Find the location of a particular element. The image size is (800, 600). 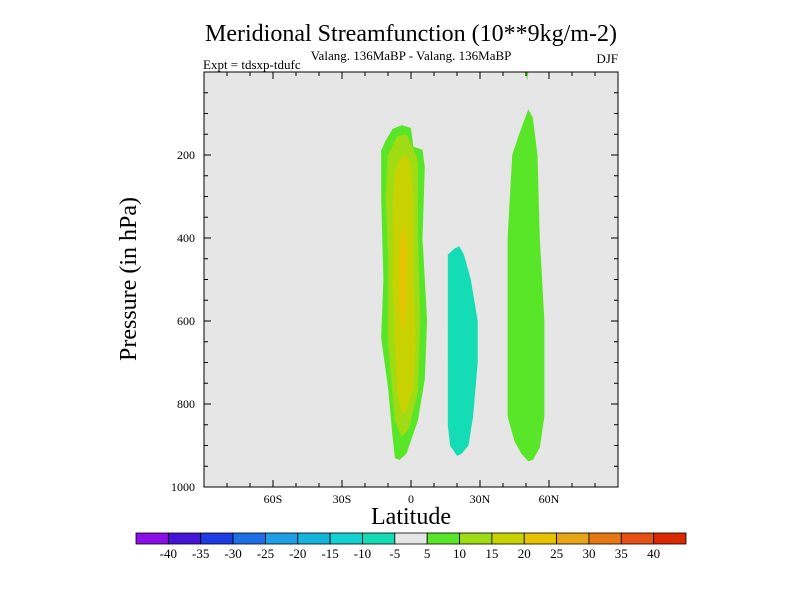

colorbar-label: -25 is located at coordinates (265, 553).